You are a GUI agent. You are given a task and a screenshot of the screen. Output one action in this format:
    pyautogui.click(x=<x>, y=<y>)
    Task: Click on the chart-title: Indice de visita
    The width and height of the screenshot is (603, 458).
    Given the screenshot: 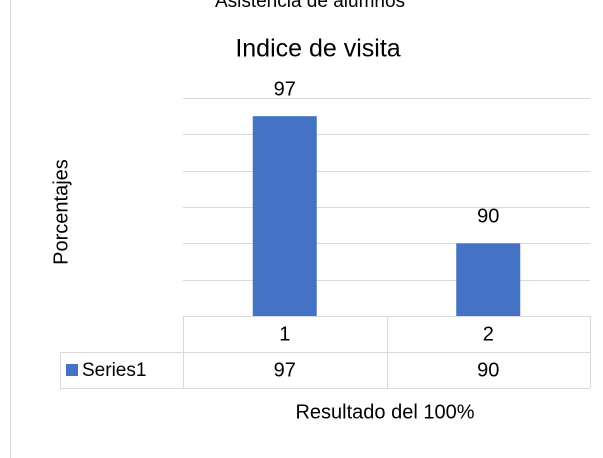 What is the action you would take?
    pyautogui.click(x=317, y=49)
    